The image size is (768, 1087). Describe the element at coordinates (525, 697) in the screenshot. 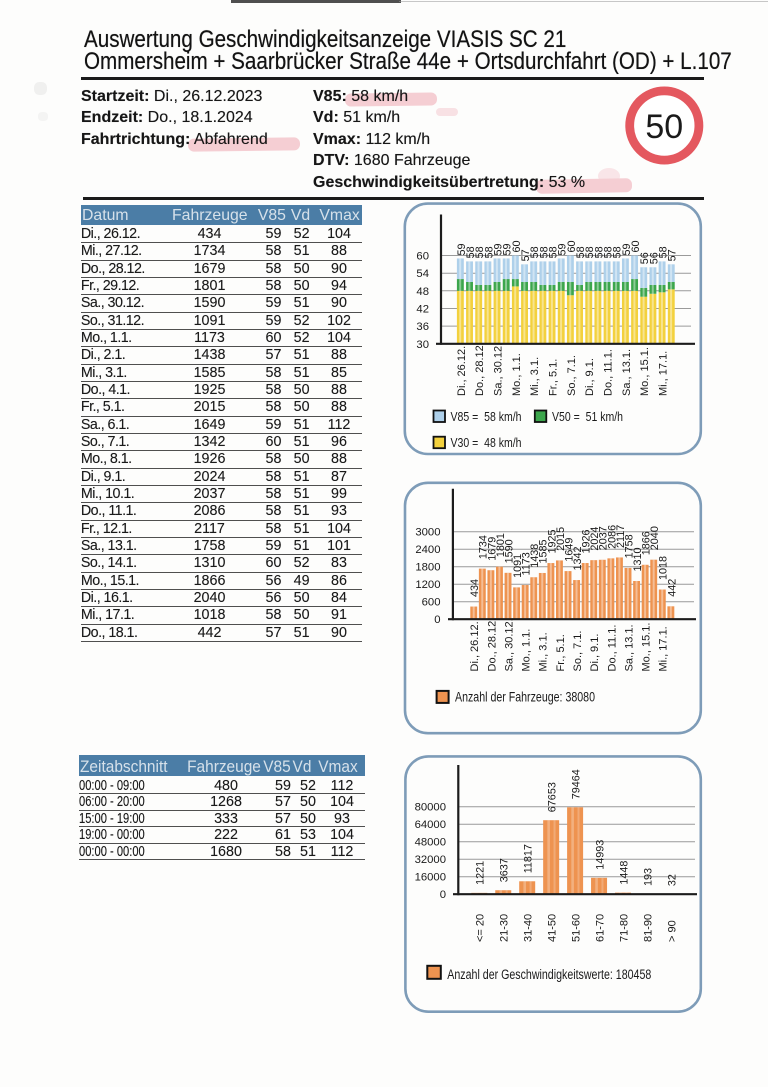

I see `svg-text: Anzahl der Fahrzeuge: 38080` at that location.